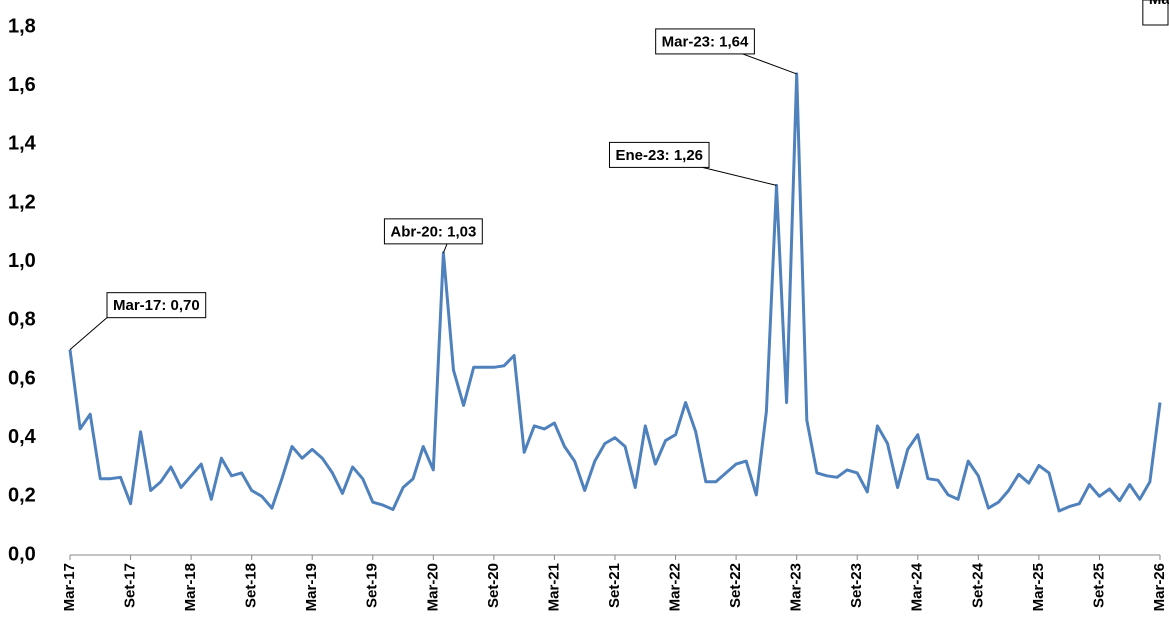 Image resolution: width=1169 pixels, height=635 pixels. What do you see at coordinates (22, 554) in the screenshot?
I see `y-tick-label: 0,0` at bounding box center [22, 554].